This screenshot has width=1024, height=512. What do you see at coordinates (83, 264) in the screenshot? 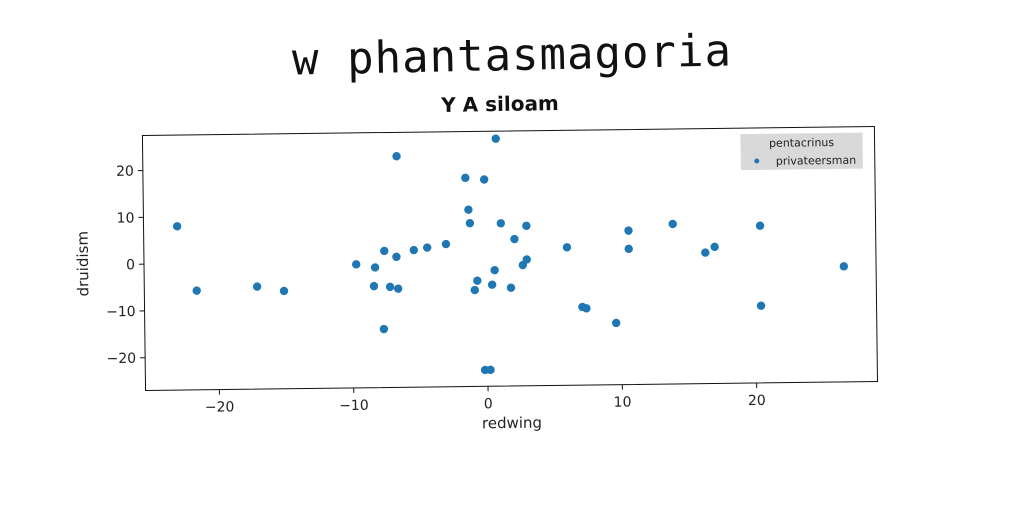
I see `y-axis-label: druidism` at bounding box center [83, 264].